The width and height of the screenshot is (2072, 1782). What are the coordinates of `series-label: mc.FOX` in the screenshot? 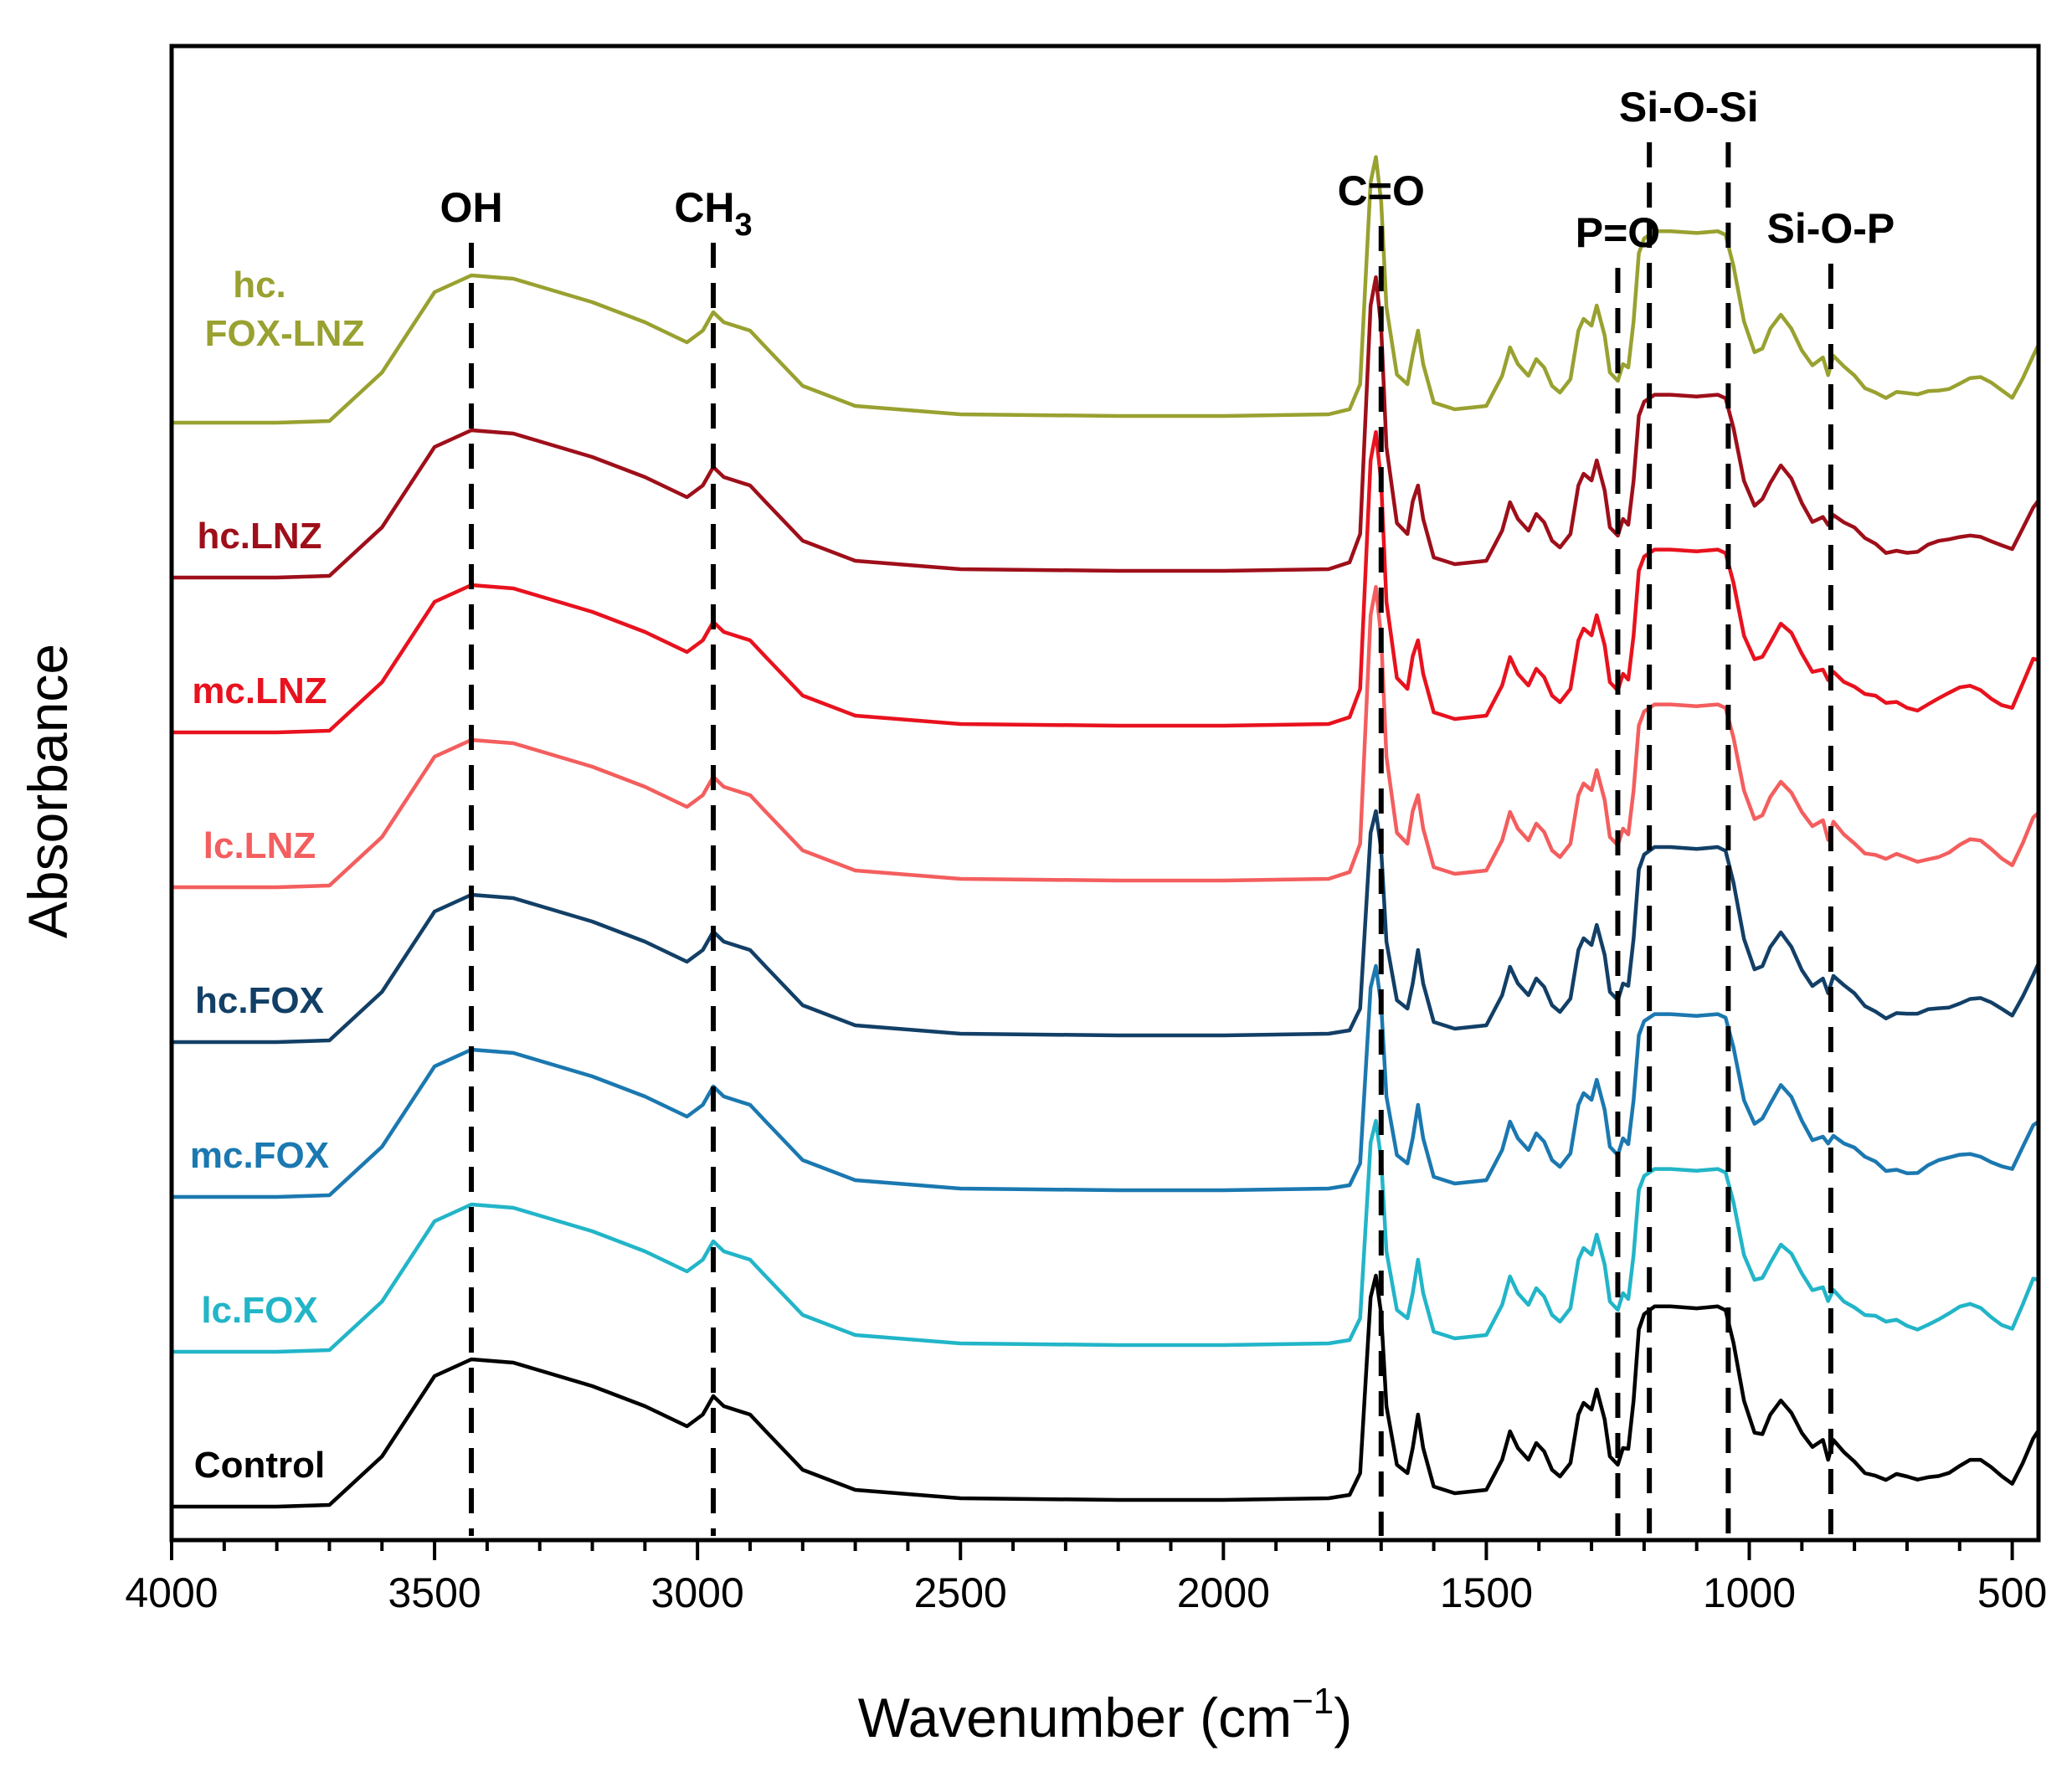 It's located at (259, 1156).